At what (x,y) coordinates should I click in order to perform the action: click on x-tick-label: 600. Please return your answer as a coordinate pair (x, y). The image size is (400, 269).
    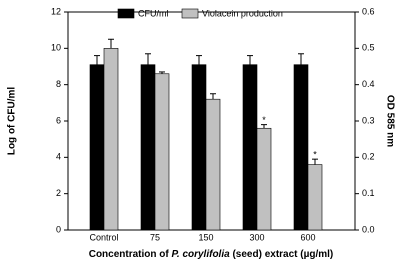
    Looking at the image, I should click on (307, 237).